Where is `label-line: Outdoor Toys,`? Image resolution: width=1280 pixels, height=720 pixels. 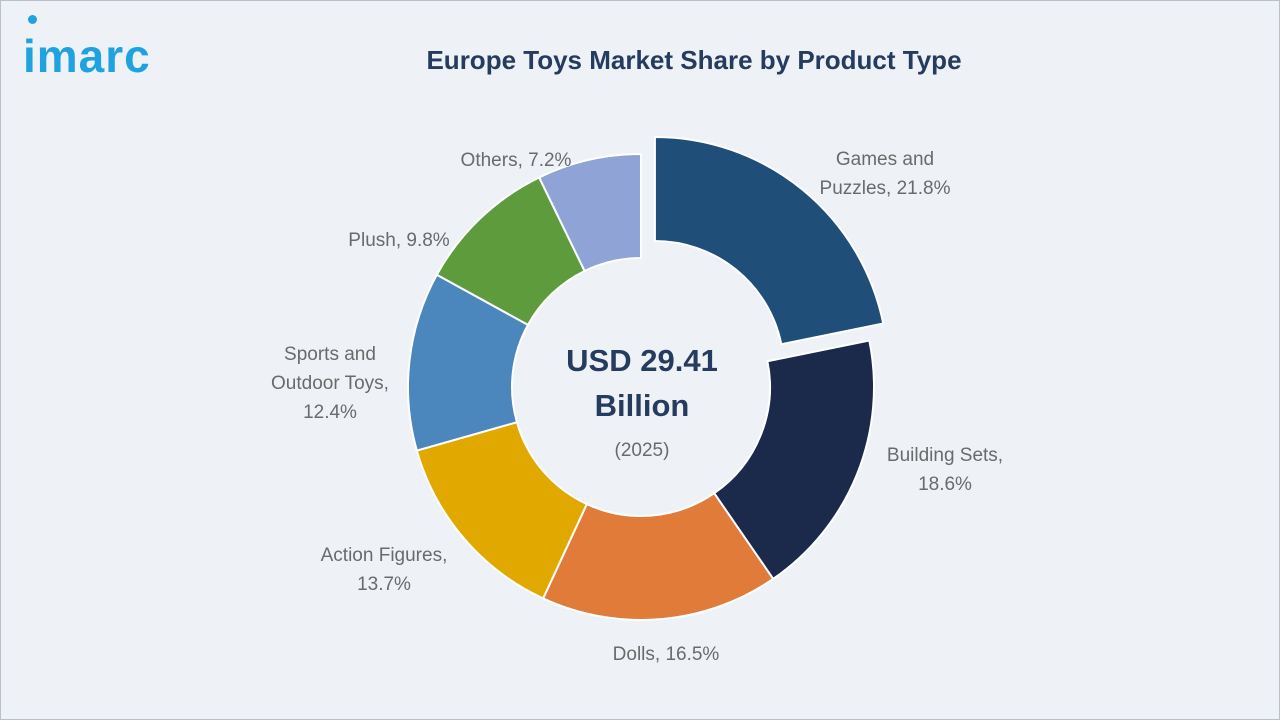
label-line: Outdoor Toys, is located at coordinates (330, 383).